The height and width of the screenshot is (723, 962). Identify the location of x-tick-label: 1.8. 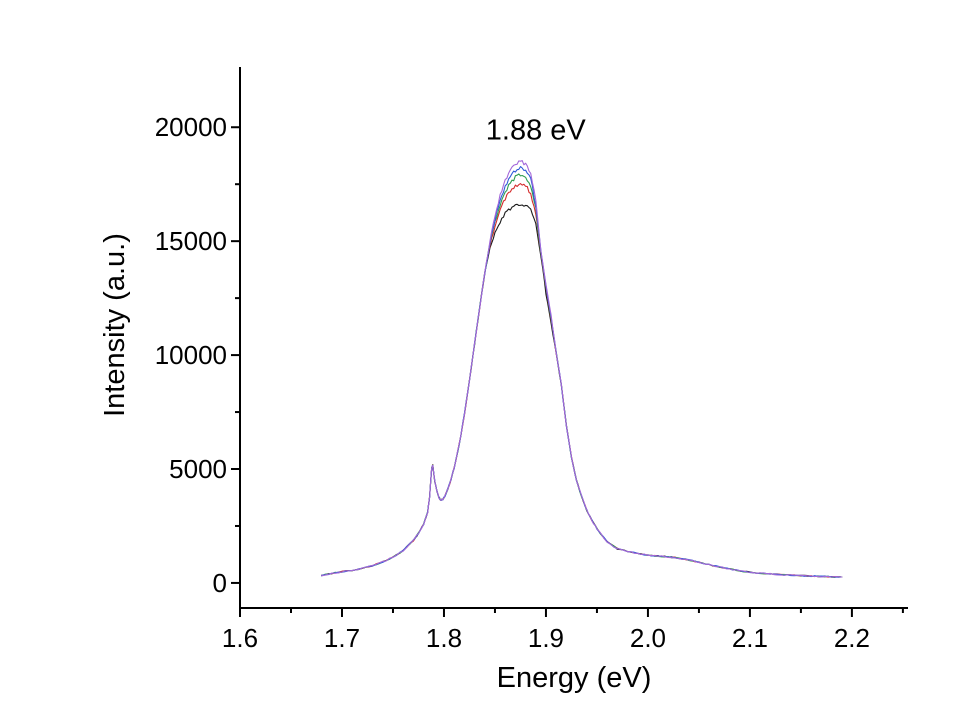
(444, 638).